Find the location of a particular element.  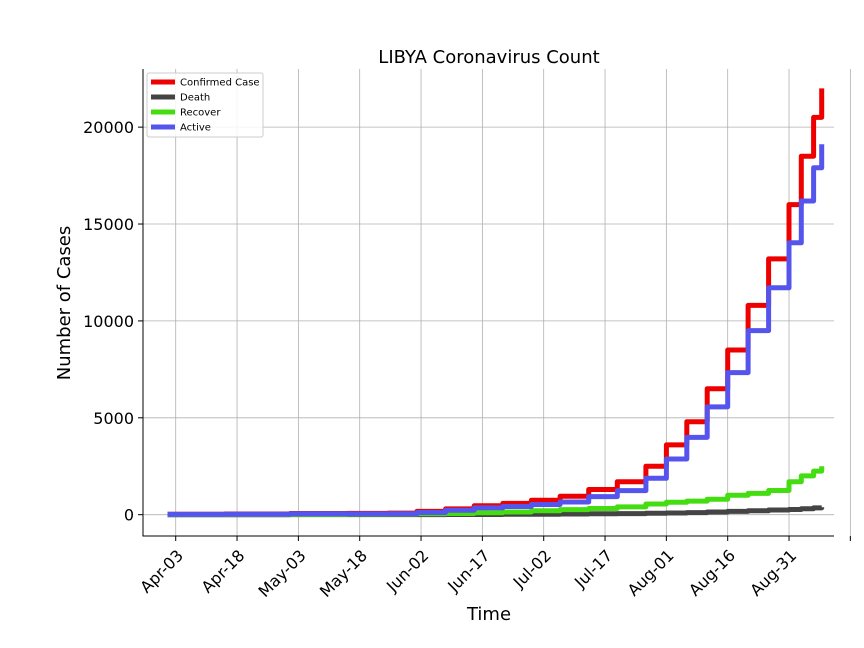

x-tick-label: Aug-01 is located at coordinates (651, 573).